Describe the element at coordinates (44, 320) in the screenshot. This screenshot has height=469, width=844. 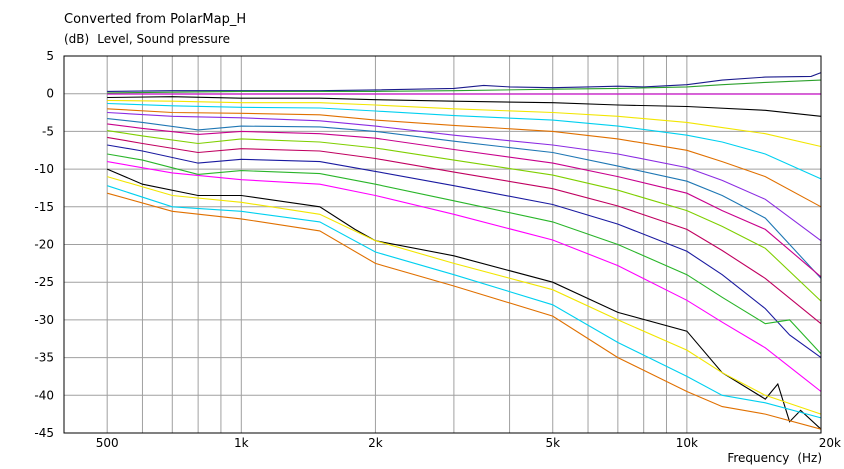
I see `y-tick-label: -30` at that location.